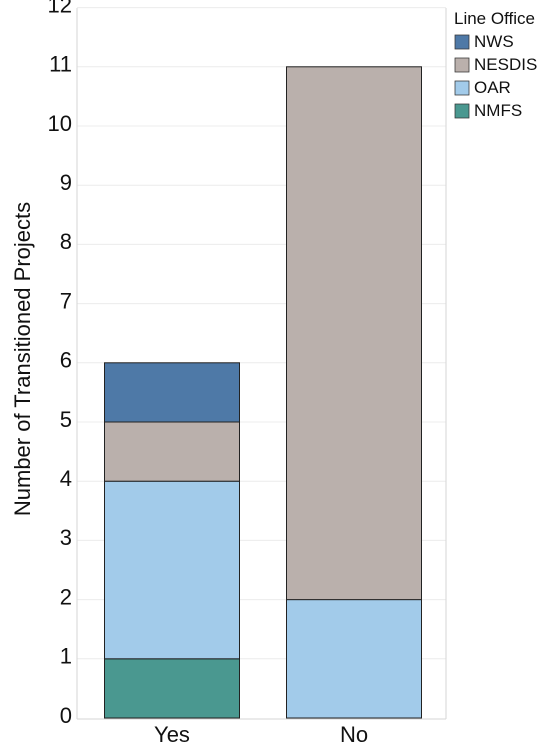 Image resolution: width=556 pixels, height=751 pixels. I want to click on bar-segment-nws-yes, so click(172, 392).